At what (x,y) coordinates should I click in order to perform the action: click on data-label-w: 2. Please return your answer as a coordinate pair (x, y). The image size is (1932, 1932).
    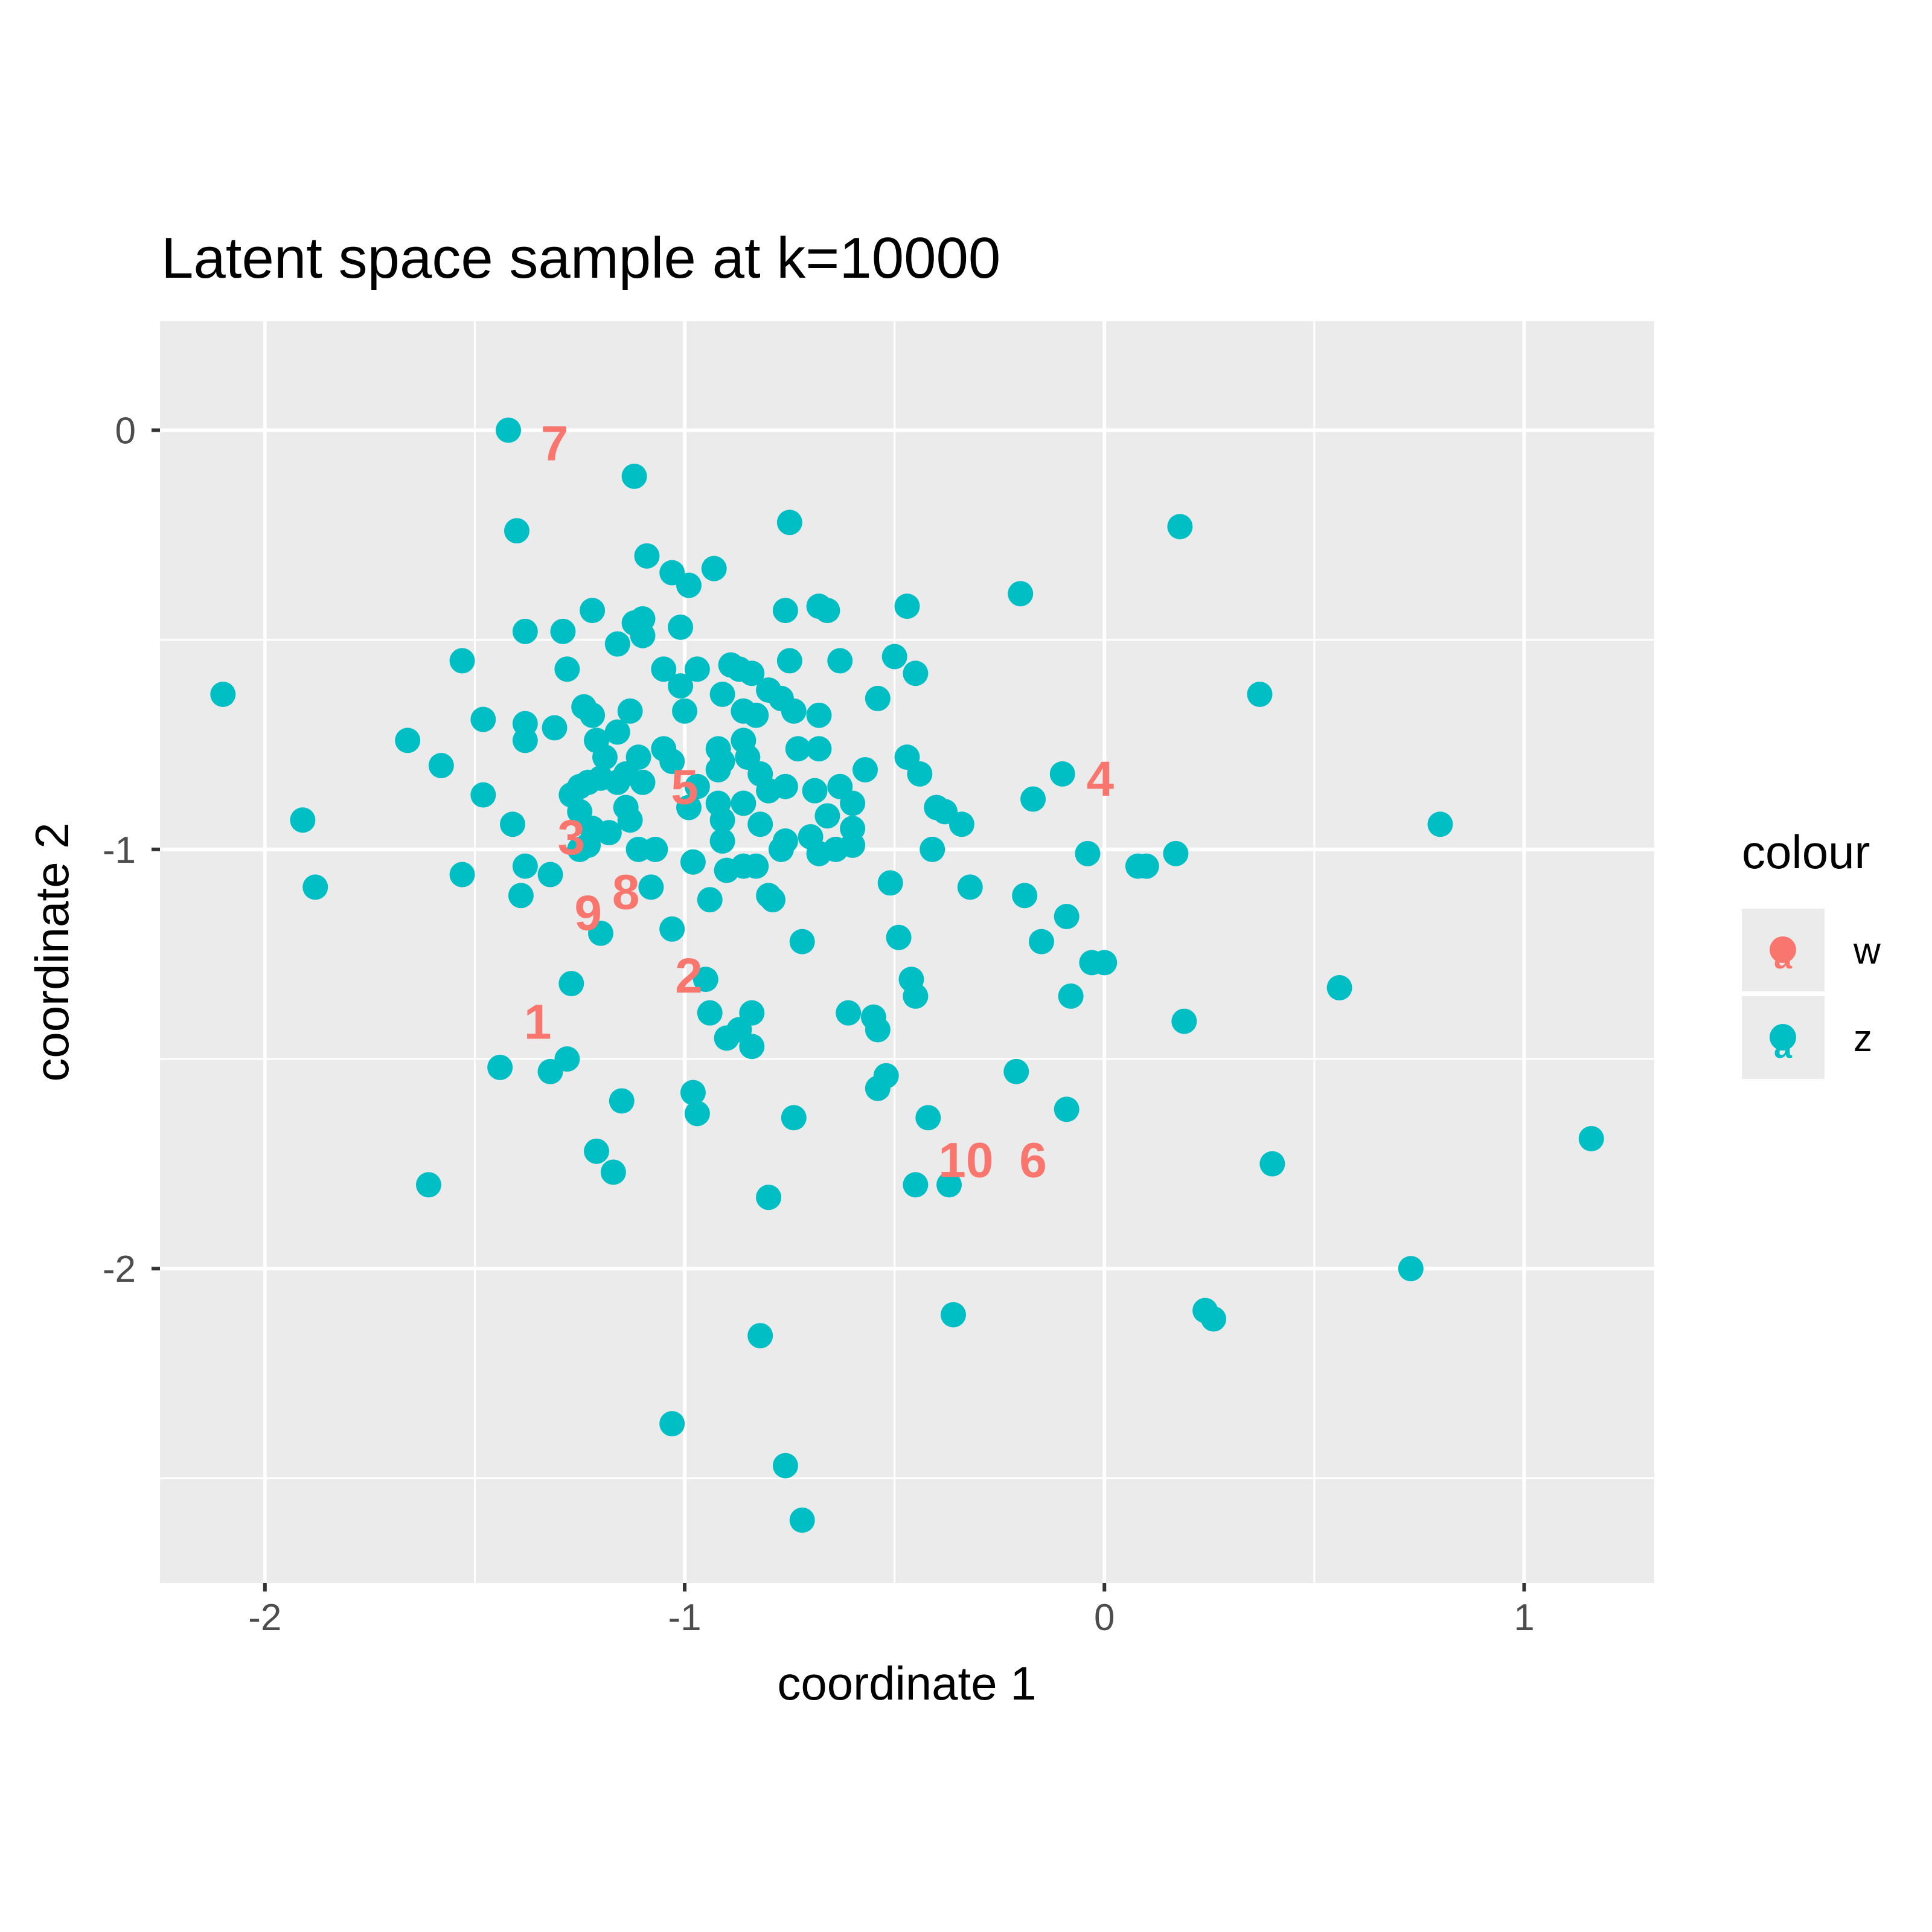
    Looking at the image, I should click on (689, 976).